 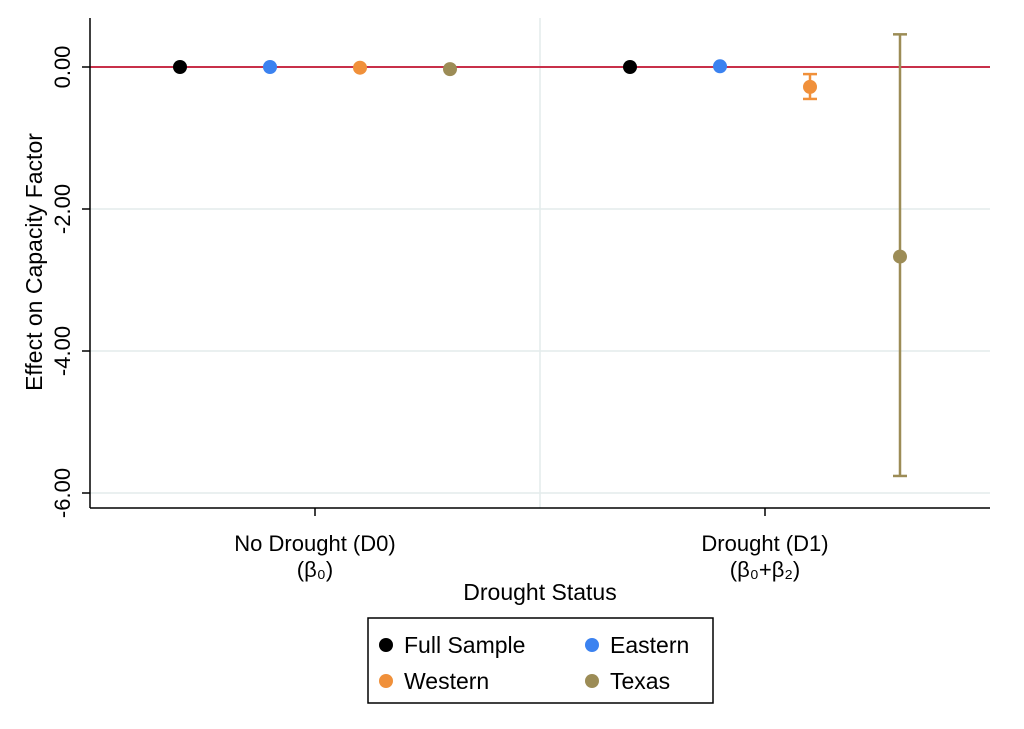 What do you see at coordinates (62, 67) in the screenshot?
I see `y-tick-label: 0.00` at bounding box center [62, 67].